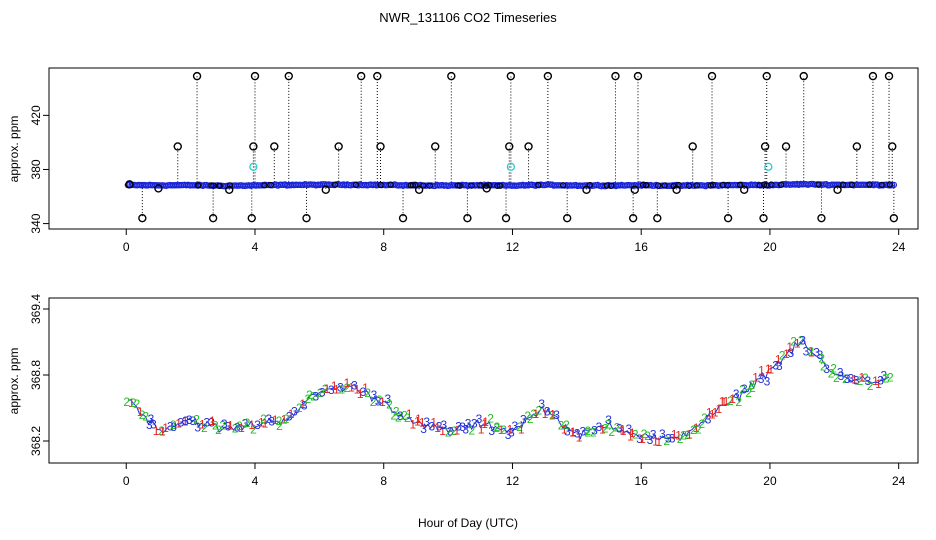 This screenshot has width=936, height=540. I want to click on bottom-x-tick-label: 4, so click(255, 481).